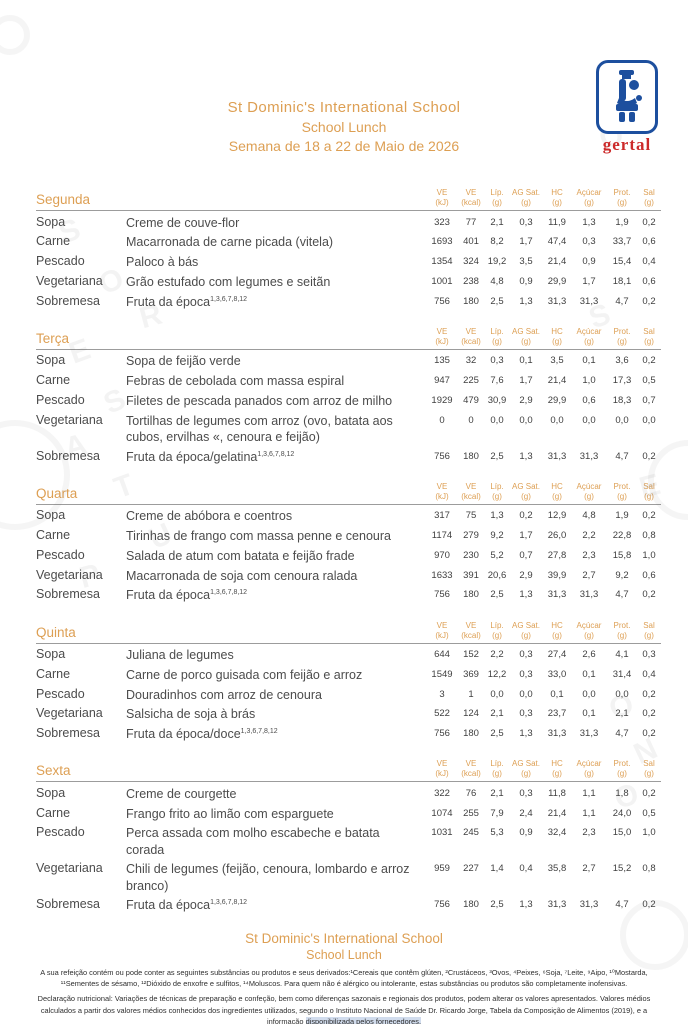 The image size is (688, 1024). I want to click on nutrition-value: 0,2, so click(649, 301).